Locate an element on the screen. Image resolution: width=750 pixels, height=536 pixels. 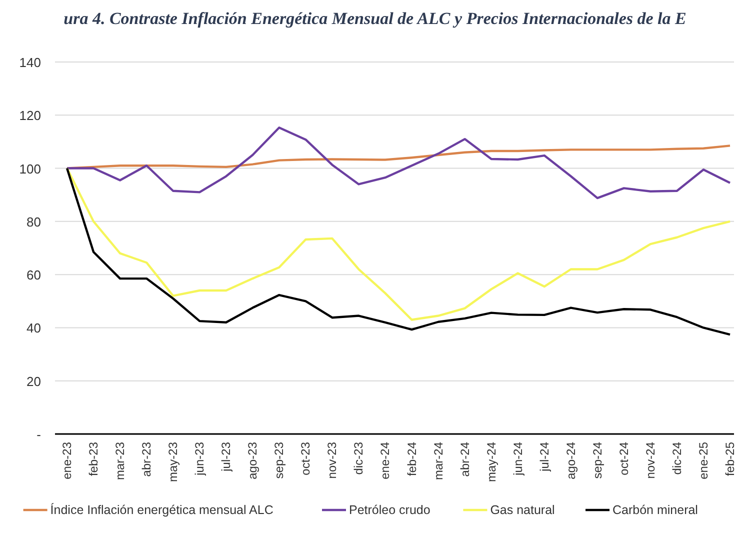
x-tick-label: sep-23 is located at coordinates (279, 460).